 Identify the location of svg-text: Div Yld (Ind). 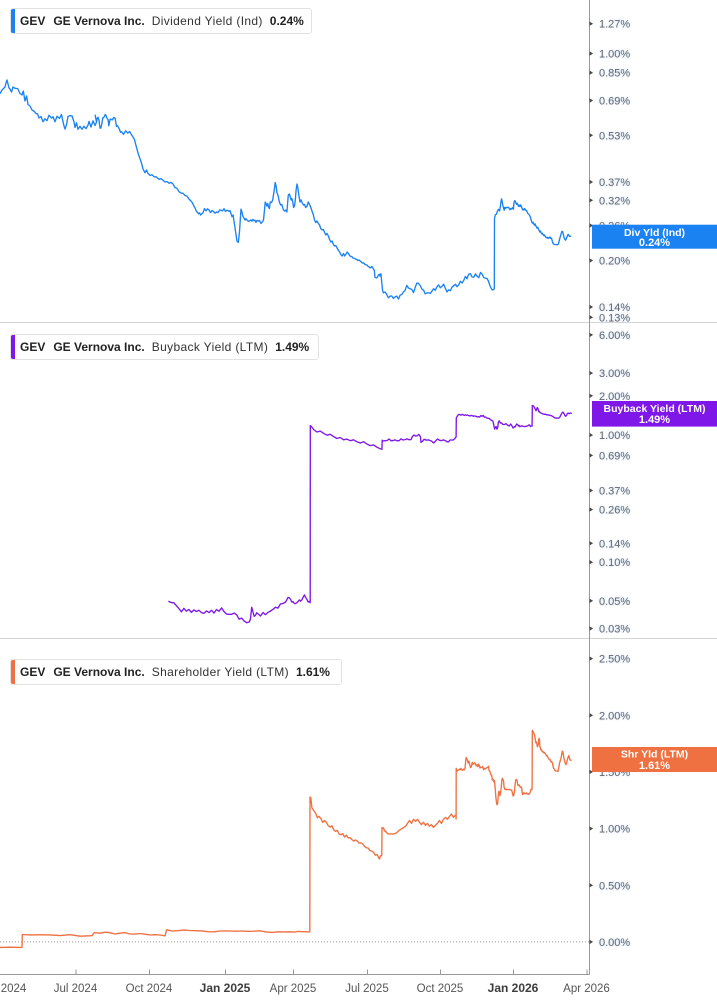
(654, 233).